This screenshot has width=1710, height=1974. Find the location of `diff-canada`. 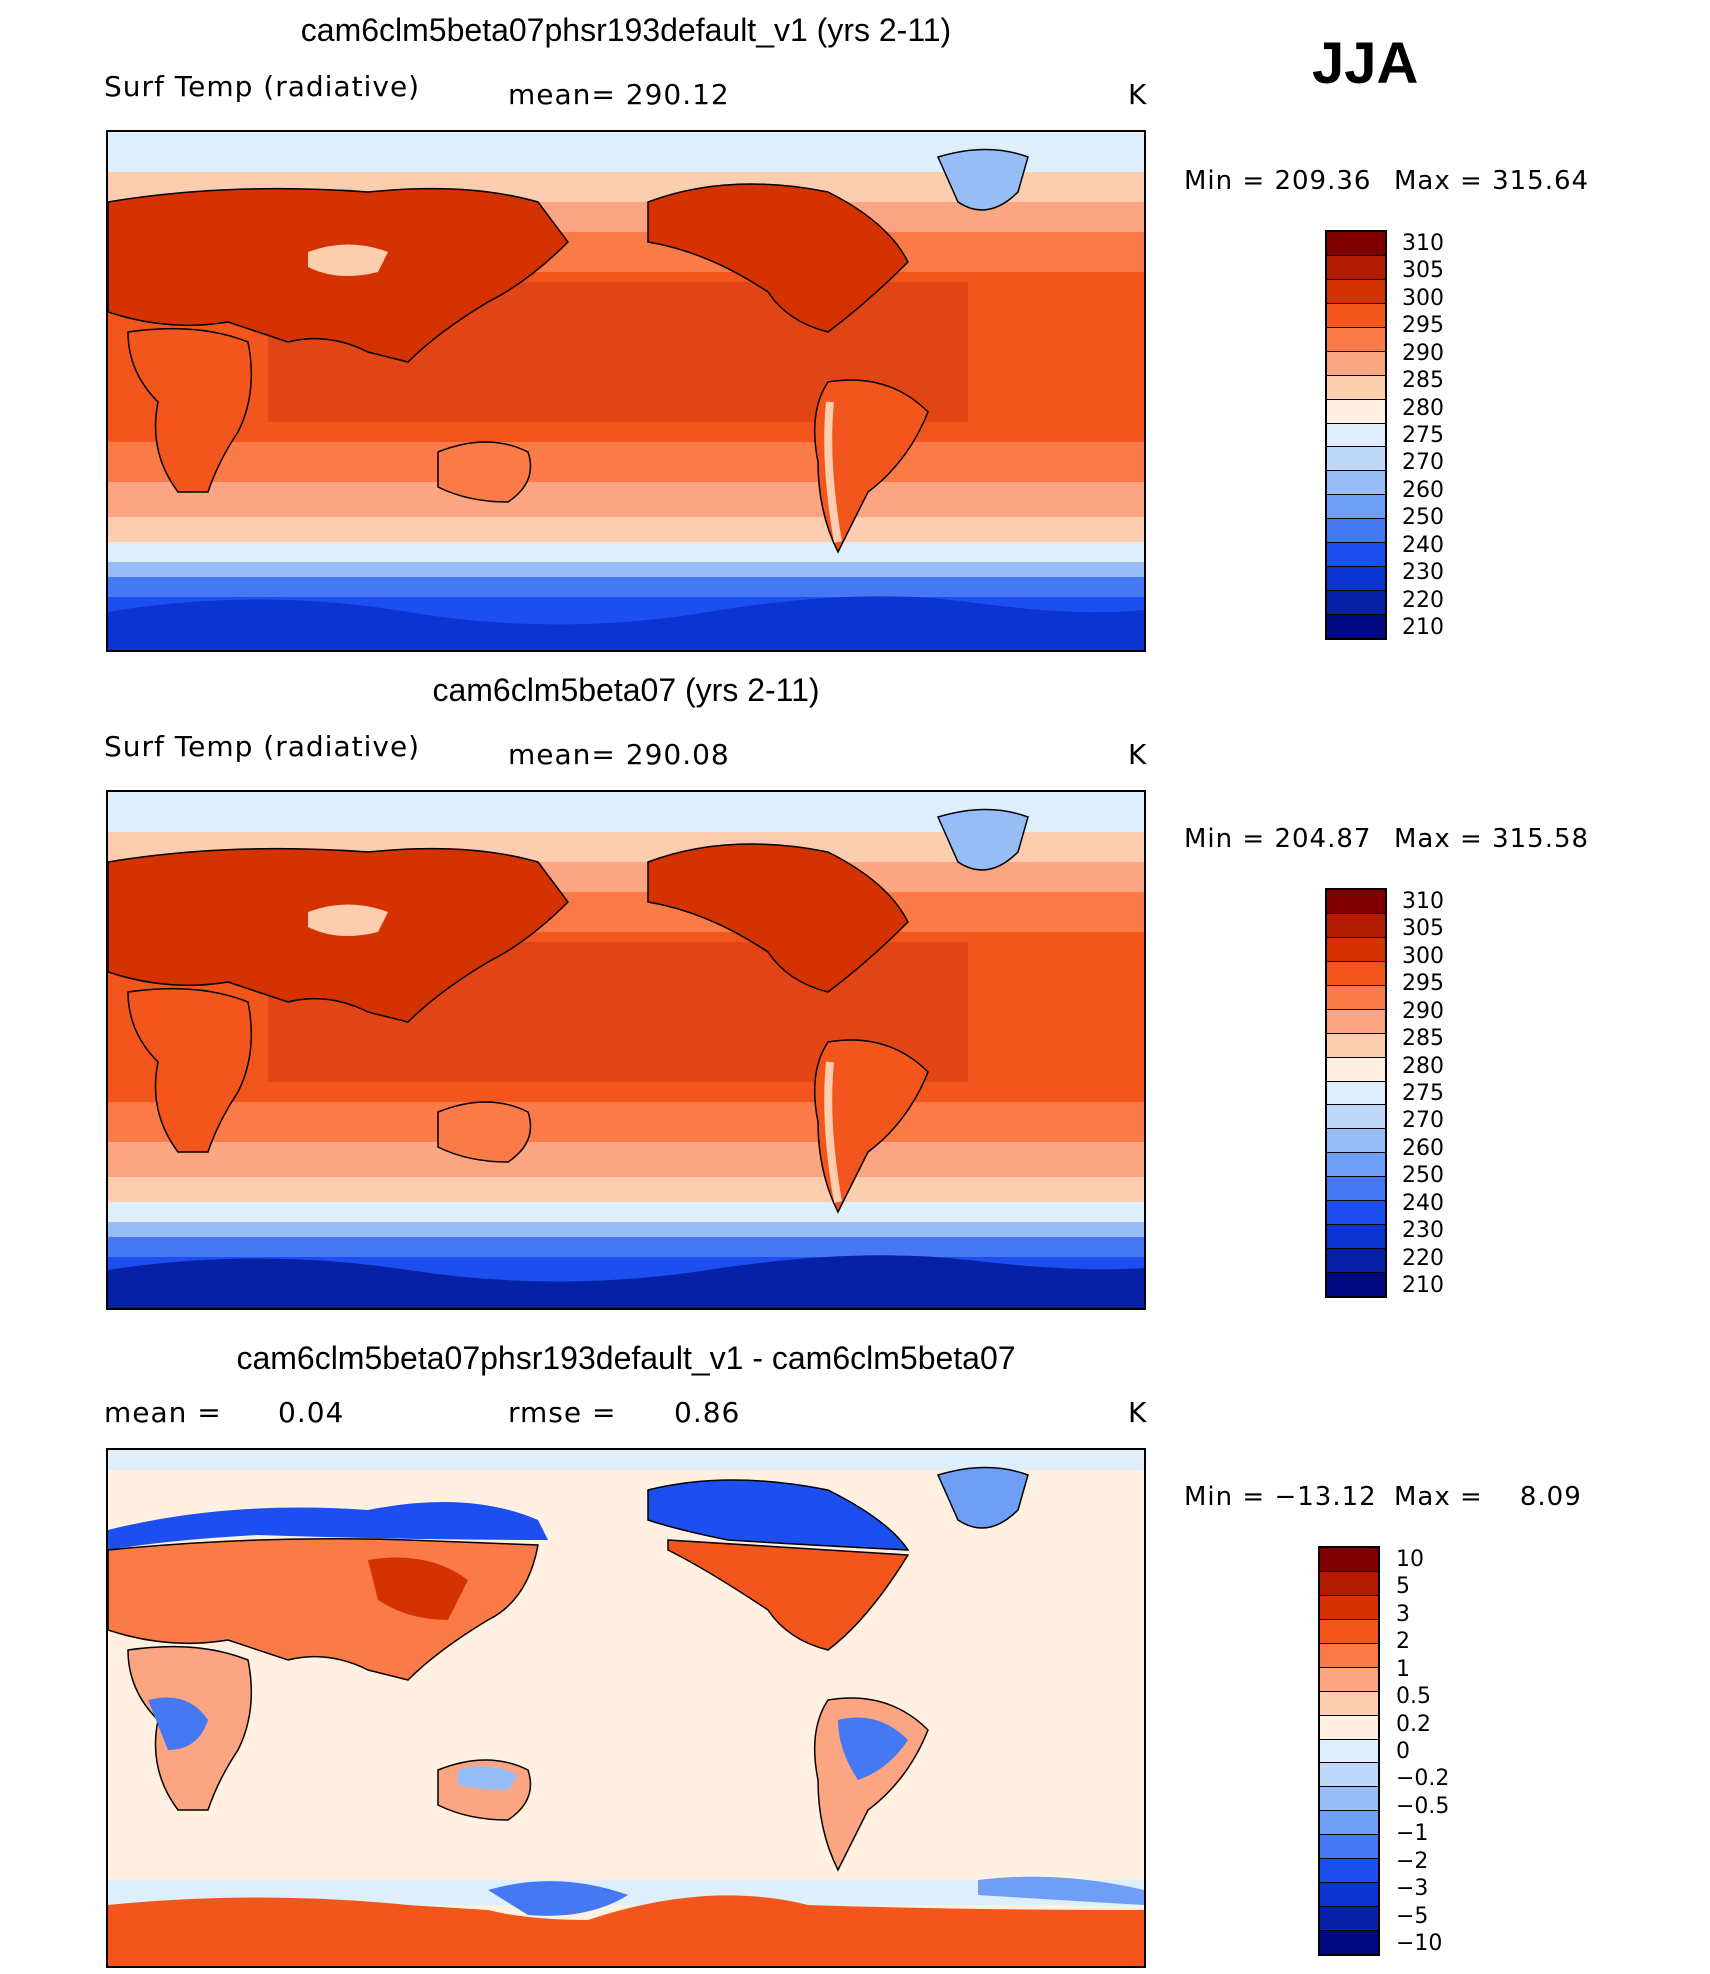

diff-canada is located at coordinates (778, 1515).